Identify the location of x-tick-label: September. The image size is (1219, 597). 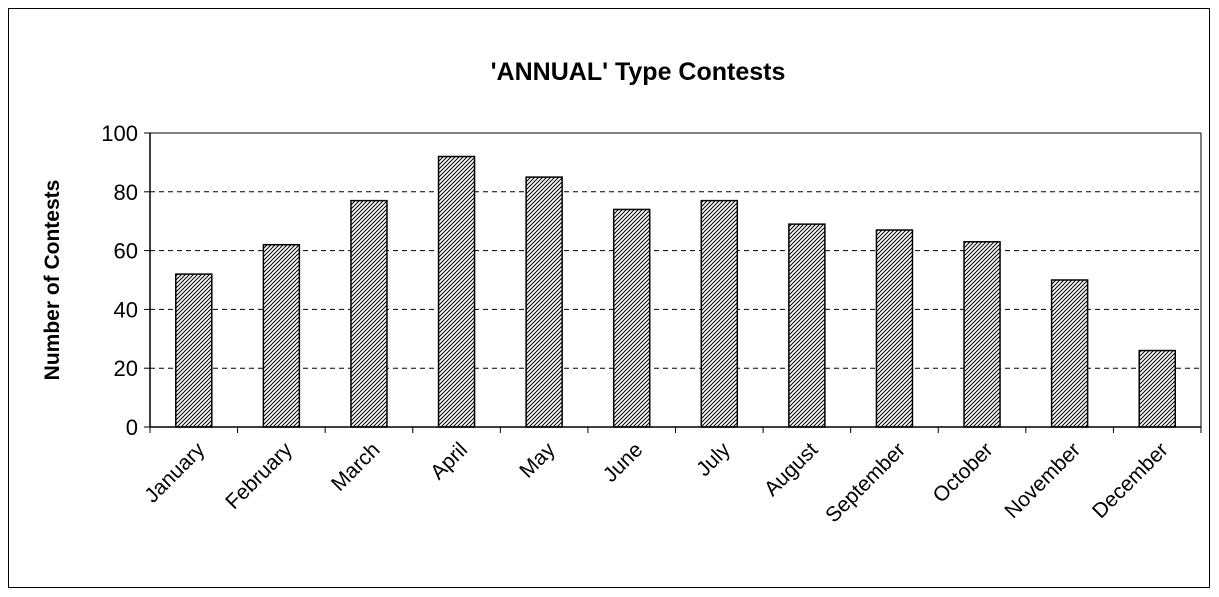
(865, 482).